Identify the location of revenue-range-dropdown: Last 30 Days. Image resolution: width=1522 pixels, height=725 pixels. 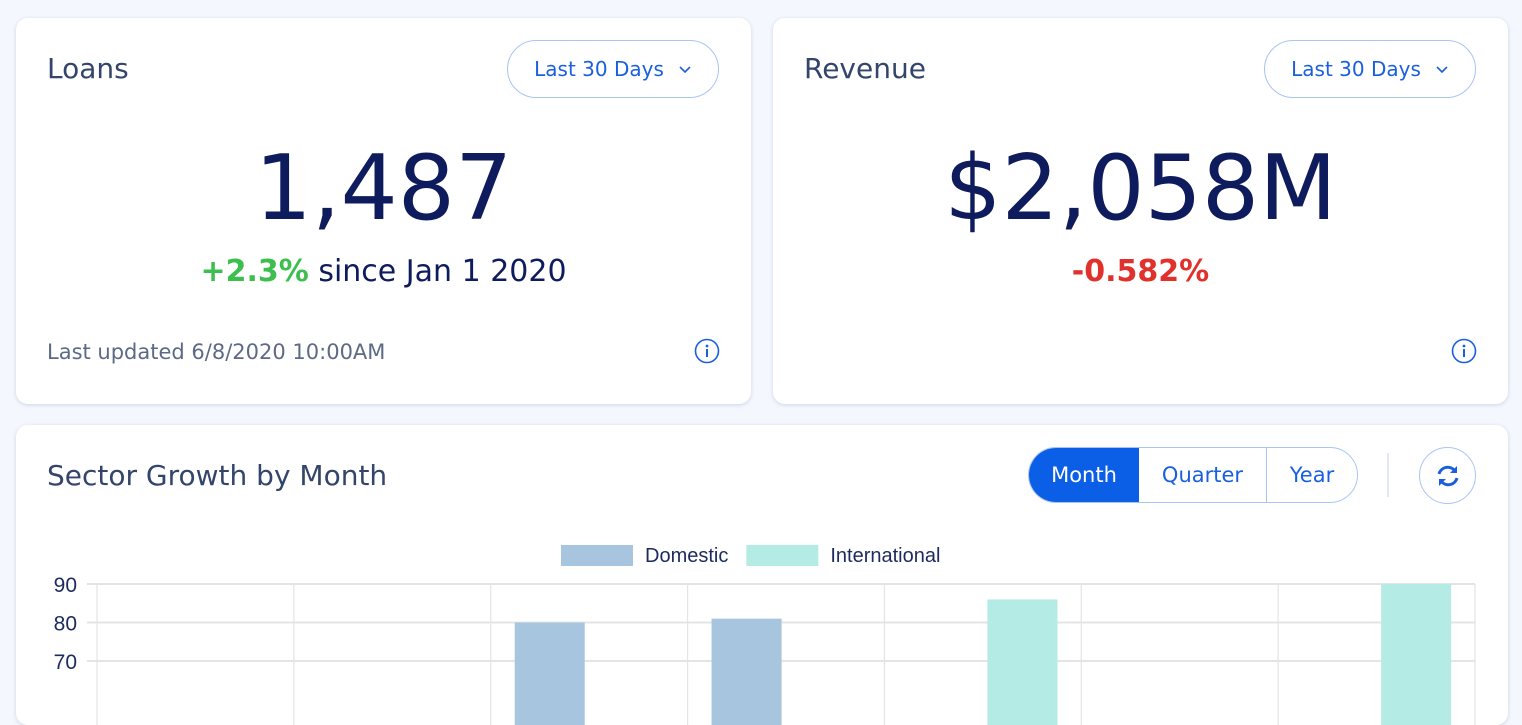
(1370, 69).